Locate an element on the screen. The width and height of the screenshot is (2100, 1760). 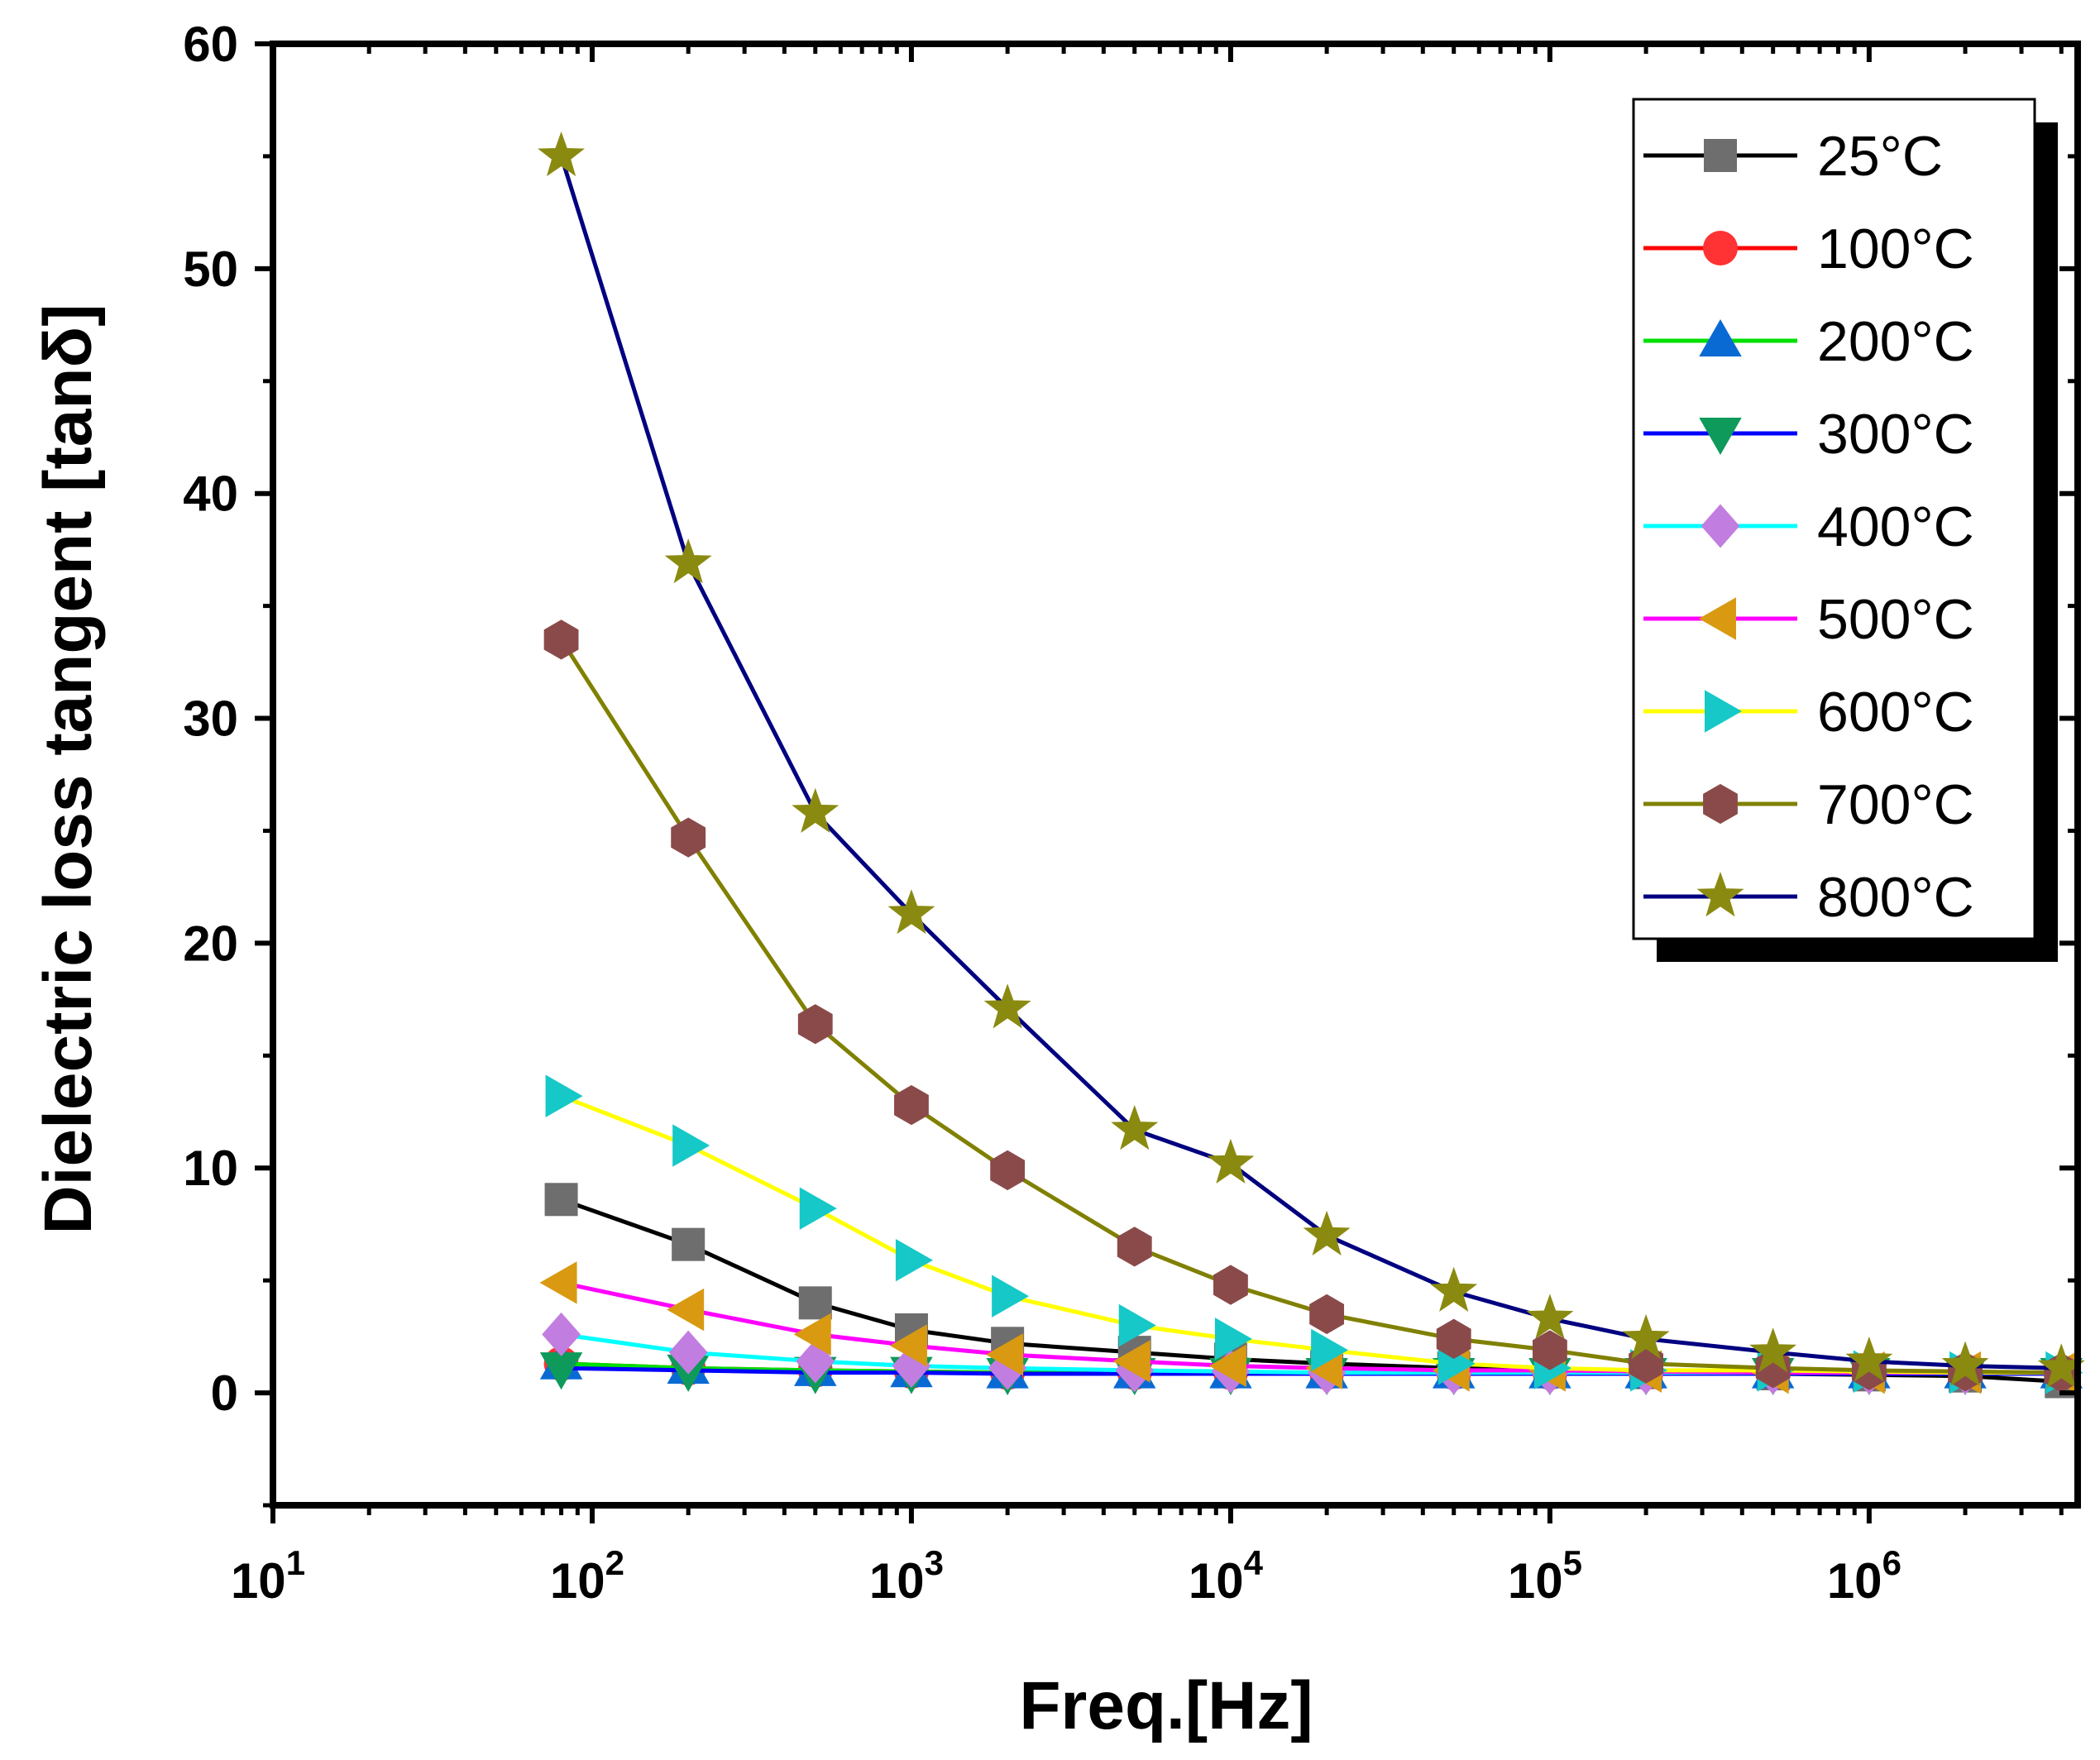
legend-label: 25°C is located at coordinates (1880, 156).